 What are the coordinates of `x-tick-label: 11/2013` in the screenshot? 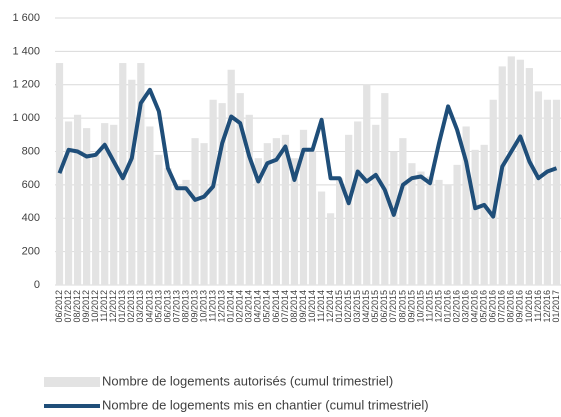 It's located at (213, 306).